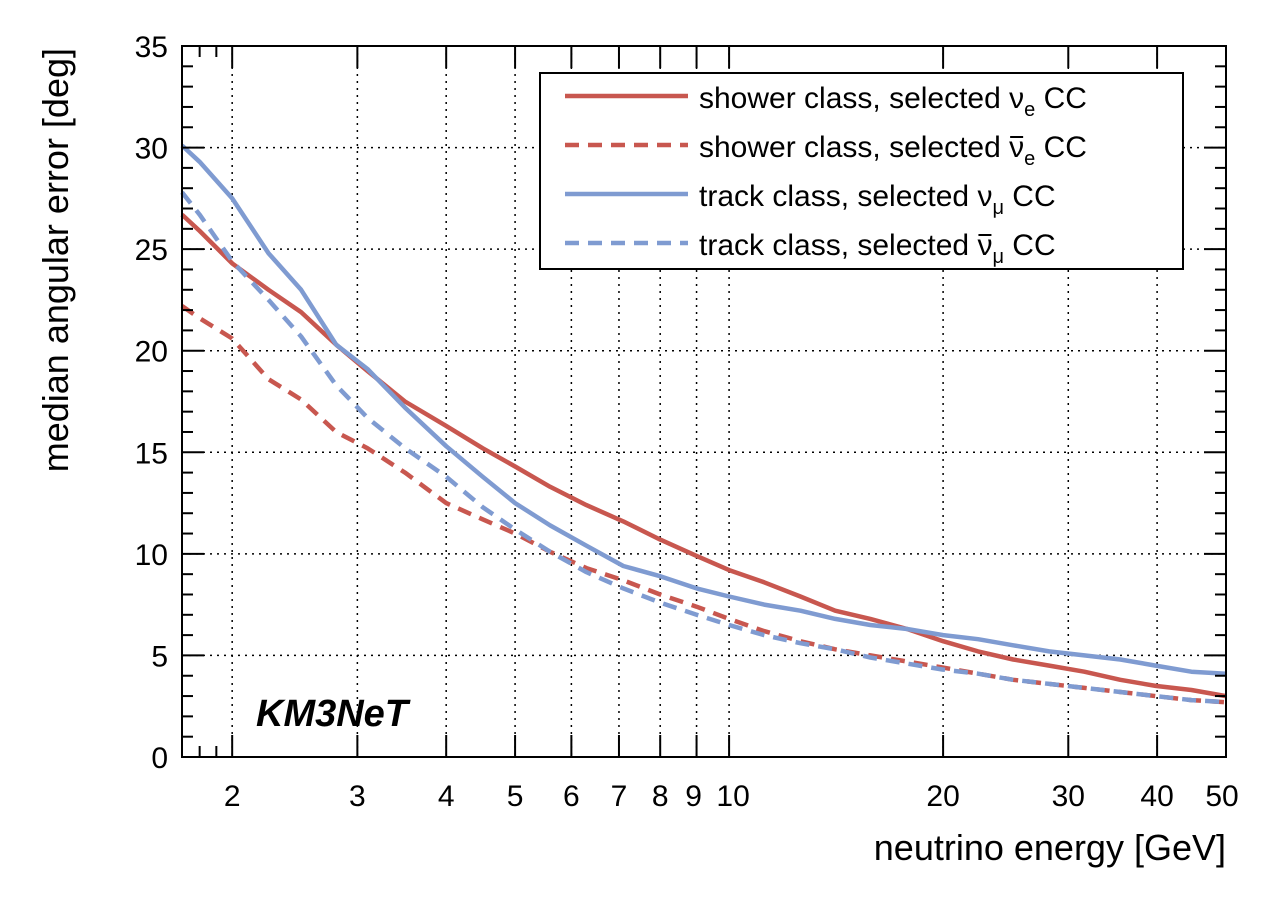  I want to click on x-tick-label: 10, so click(732, 796).